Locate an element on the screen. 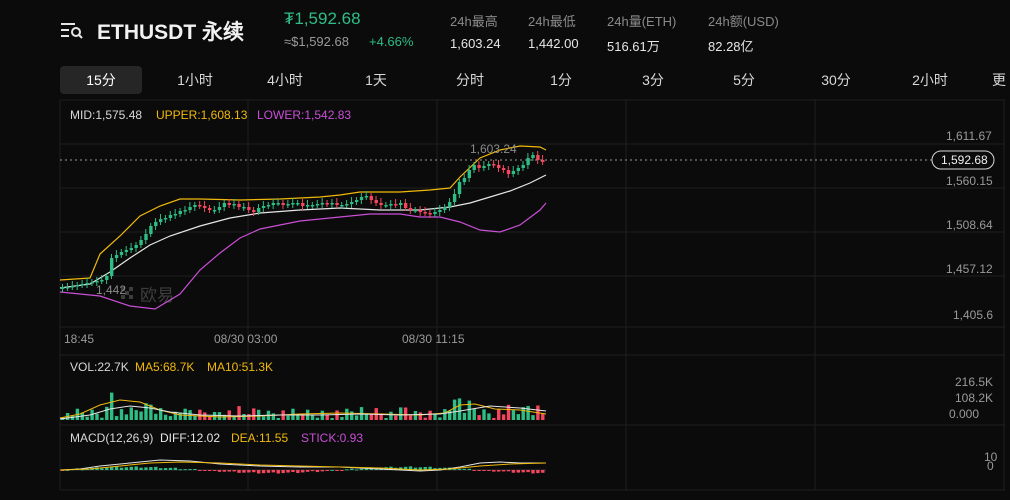  stat-24h-turnover: 24h额(USD) 82.28亿 is located at coordinates (743, 33).